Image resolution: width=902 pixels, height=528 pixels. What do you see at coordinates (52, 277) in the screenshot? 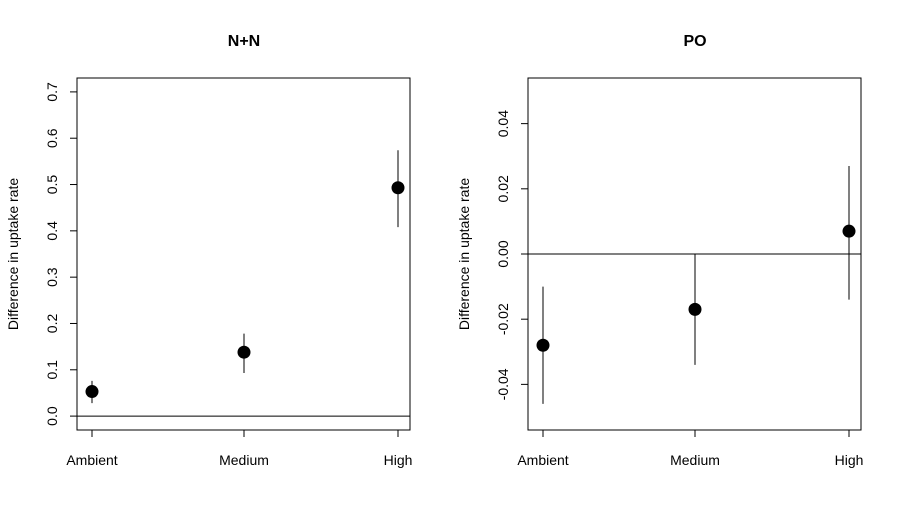
I see `y-tick-label: 0.3` at bounding box center [52, 277].